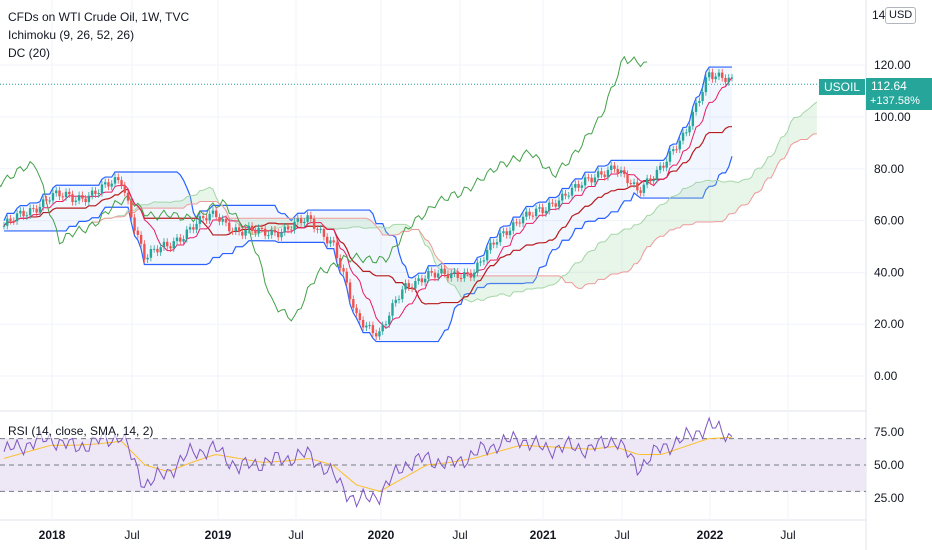 The width and height of the screenshot is (932, 550). Describe the element at coordinates (218, 535) in the screenshot. I see `time-tick-label: 2019` at that location.